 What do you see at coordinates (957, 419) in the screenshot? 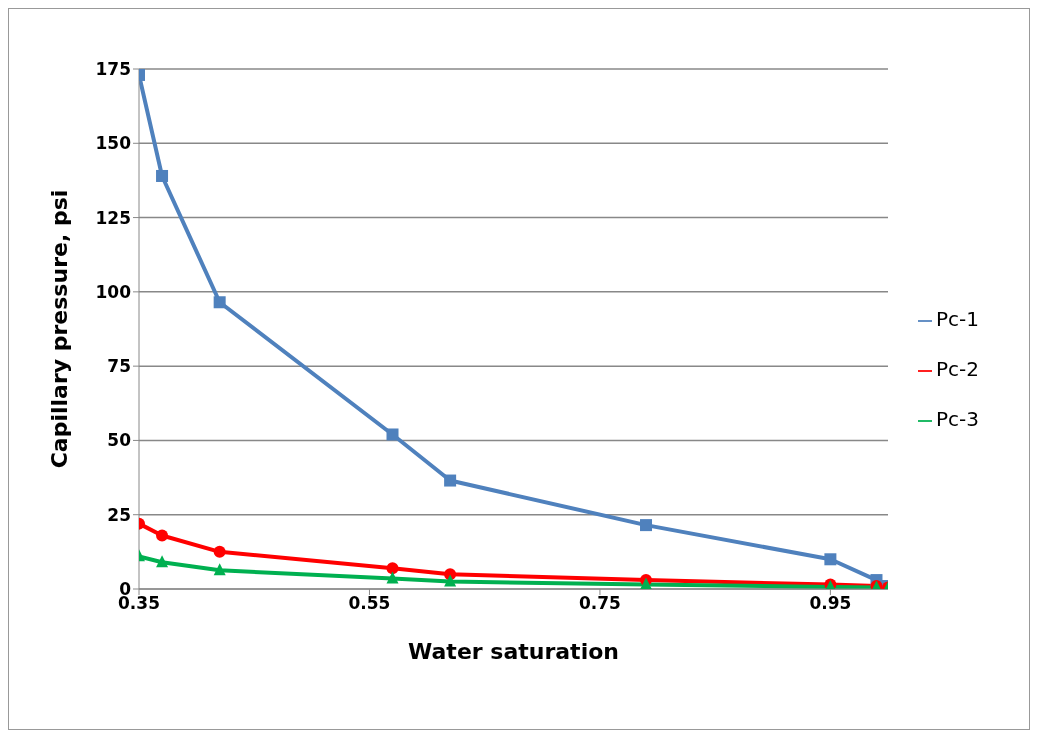
I see `legend-label: Pc-3` at bounding box center [957, 419].